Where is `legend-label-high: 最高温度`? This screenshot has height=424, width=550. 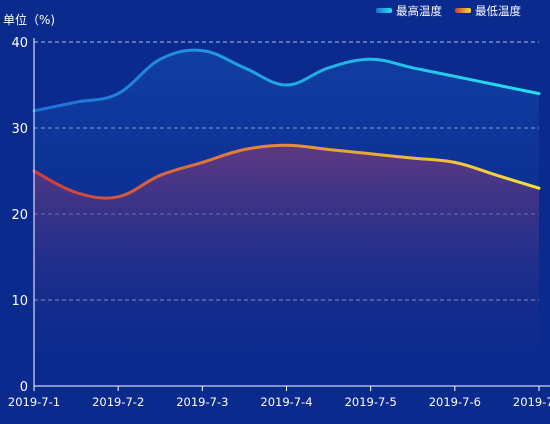 legend-label-high: 最高温度 is located at coordinates (419, 11).